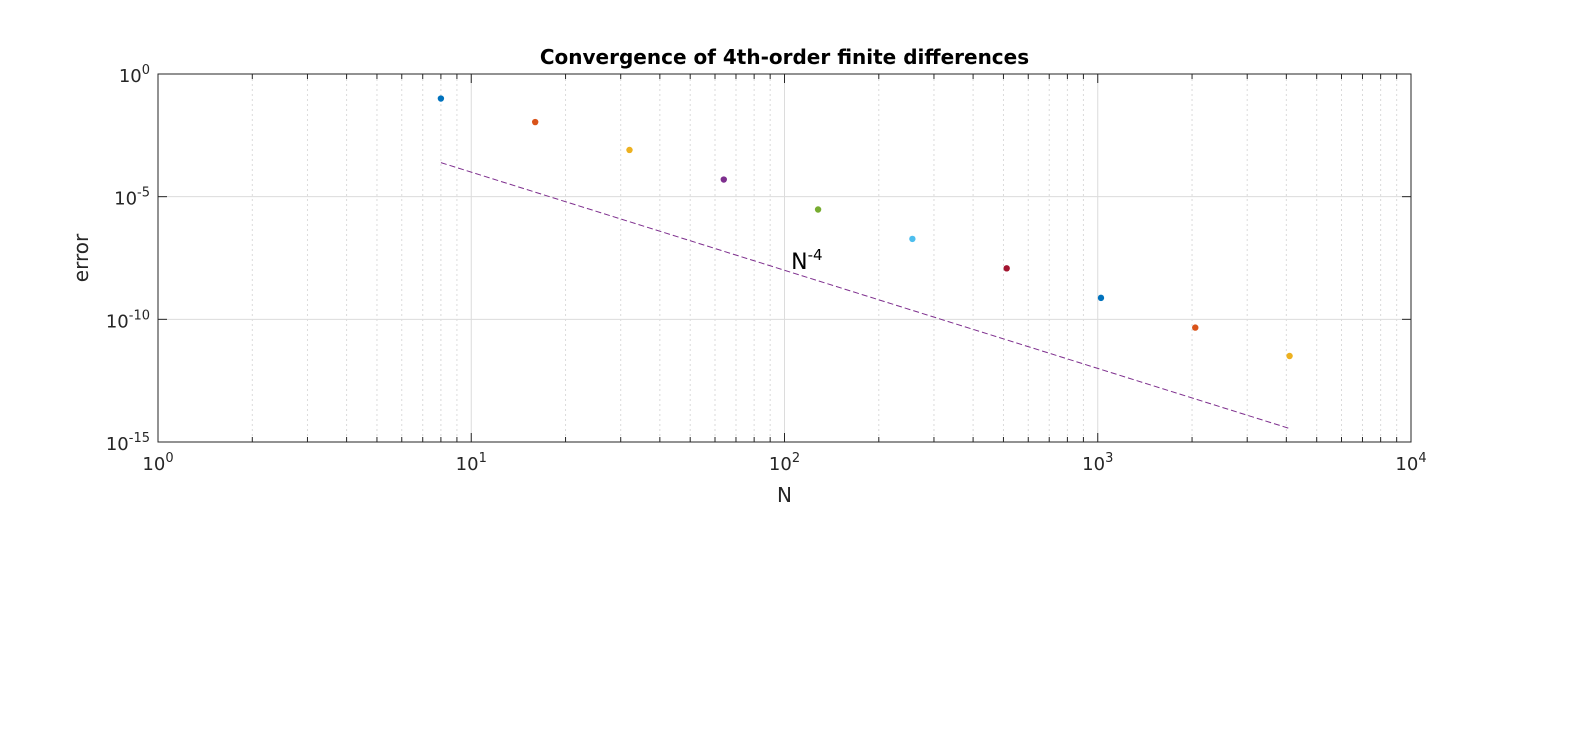 The width and height of the screenshot is (1596, 752). I want to click on y-tick-label: 10⁻¹⁵, so click(128, 443).